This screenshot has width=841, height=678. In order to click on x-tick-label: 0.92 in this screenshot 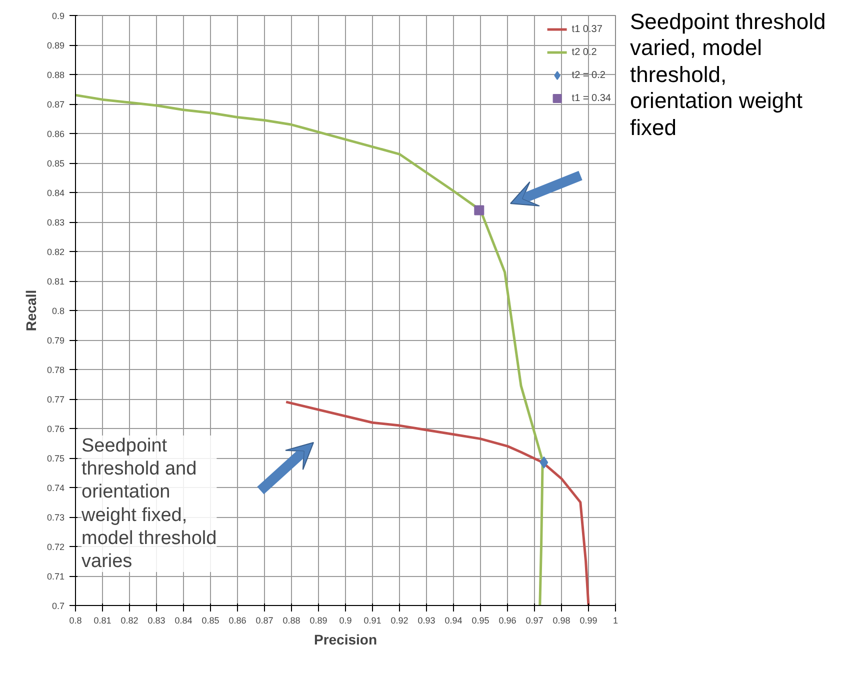, I will do `click(399, 621)`.